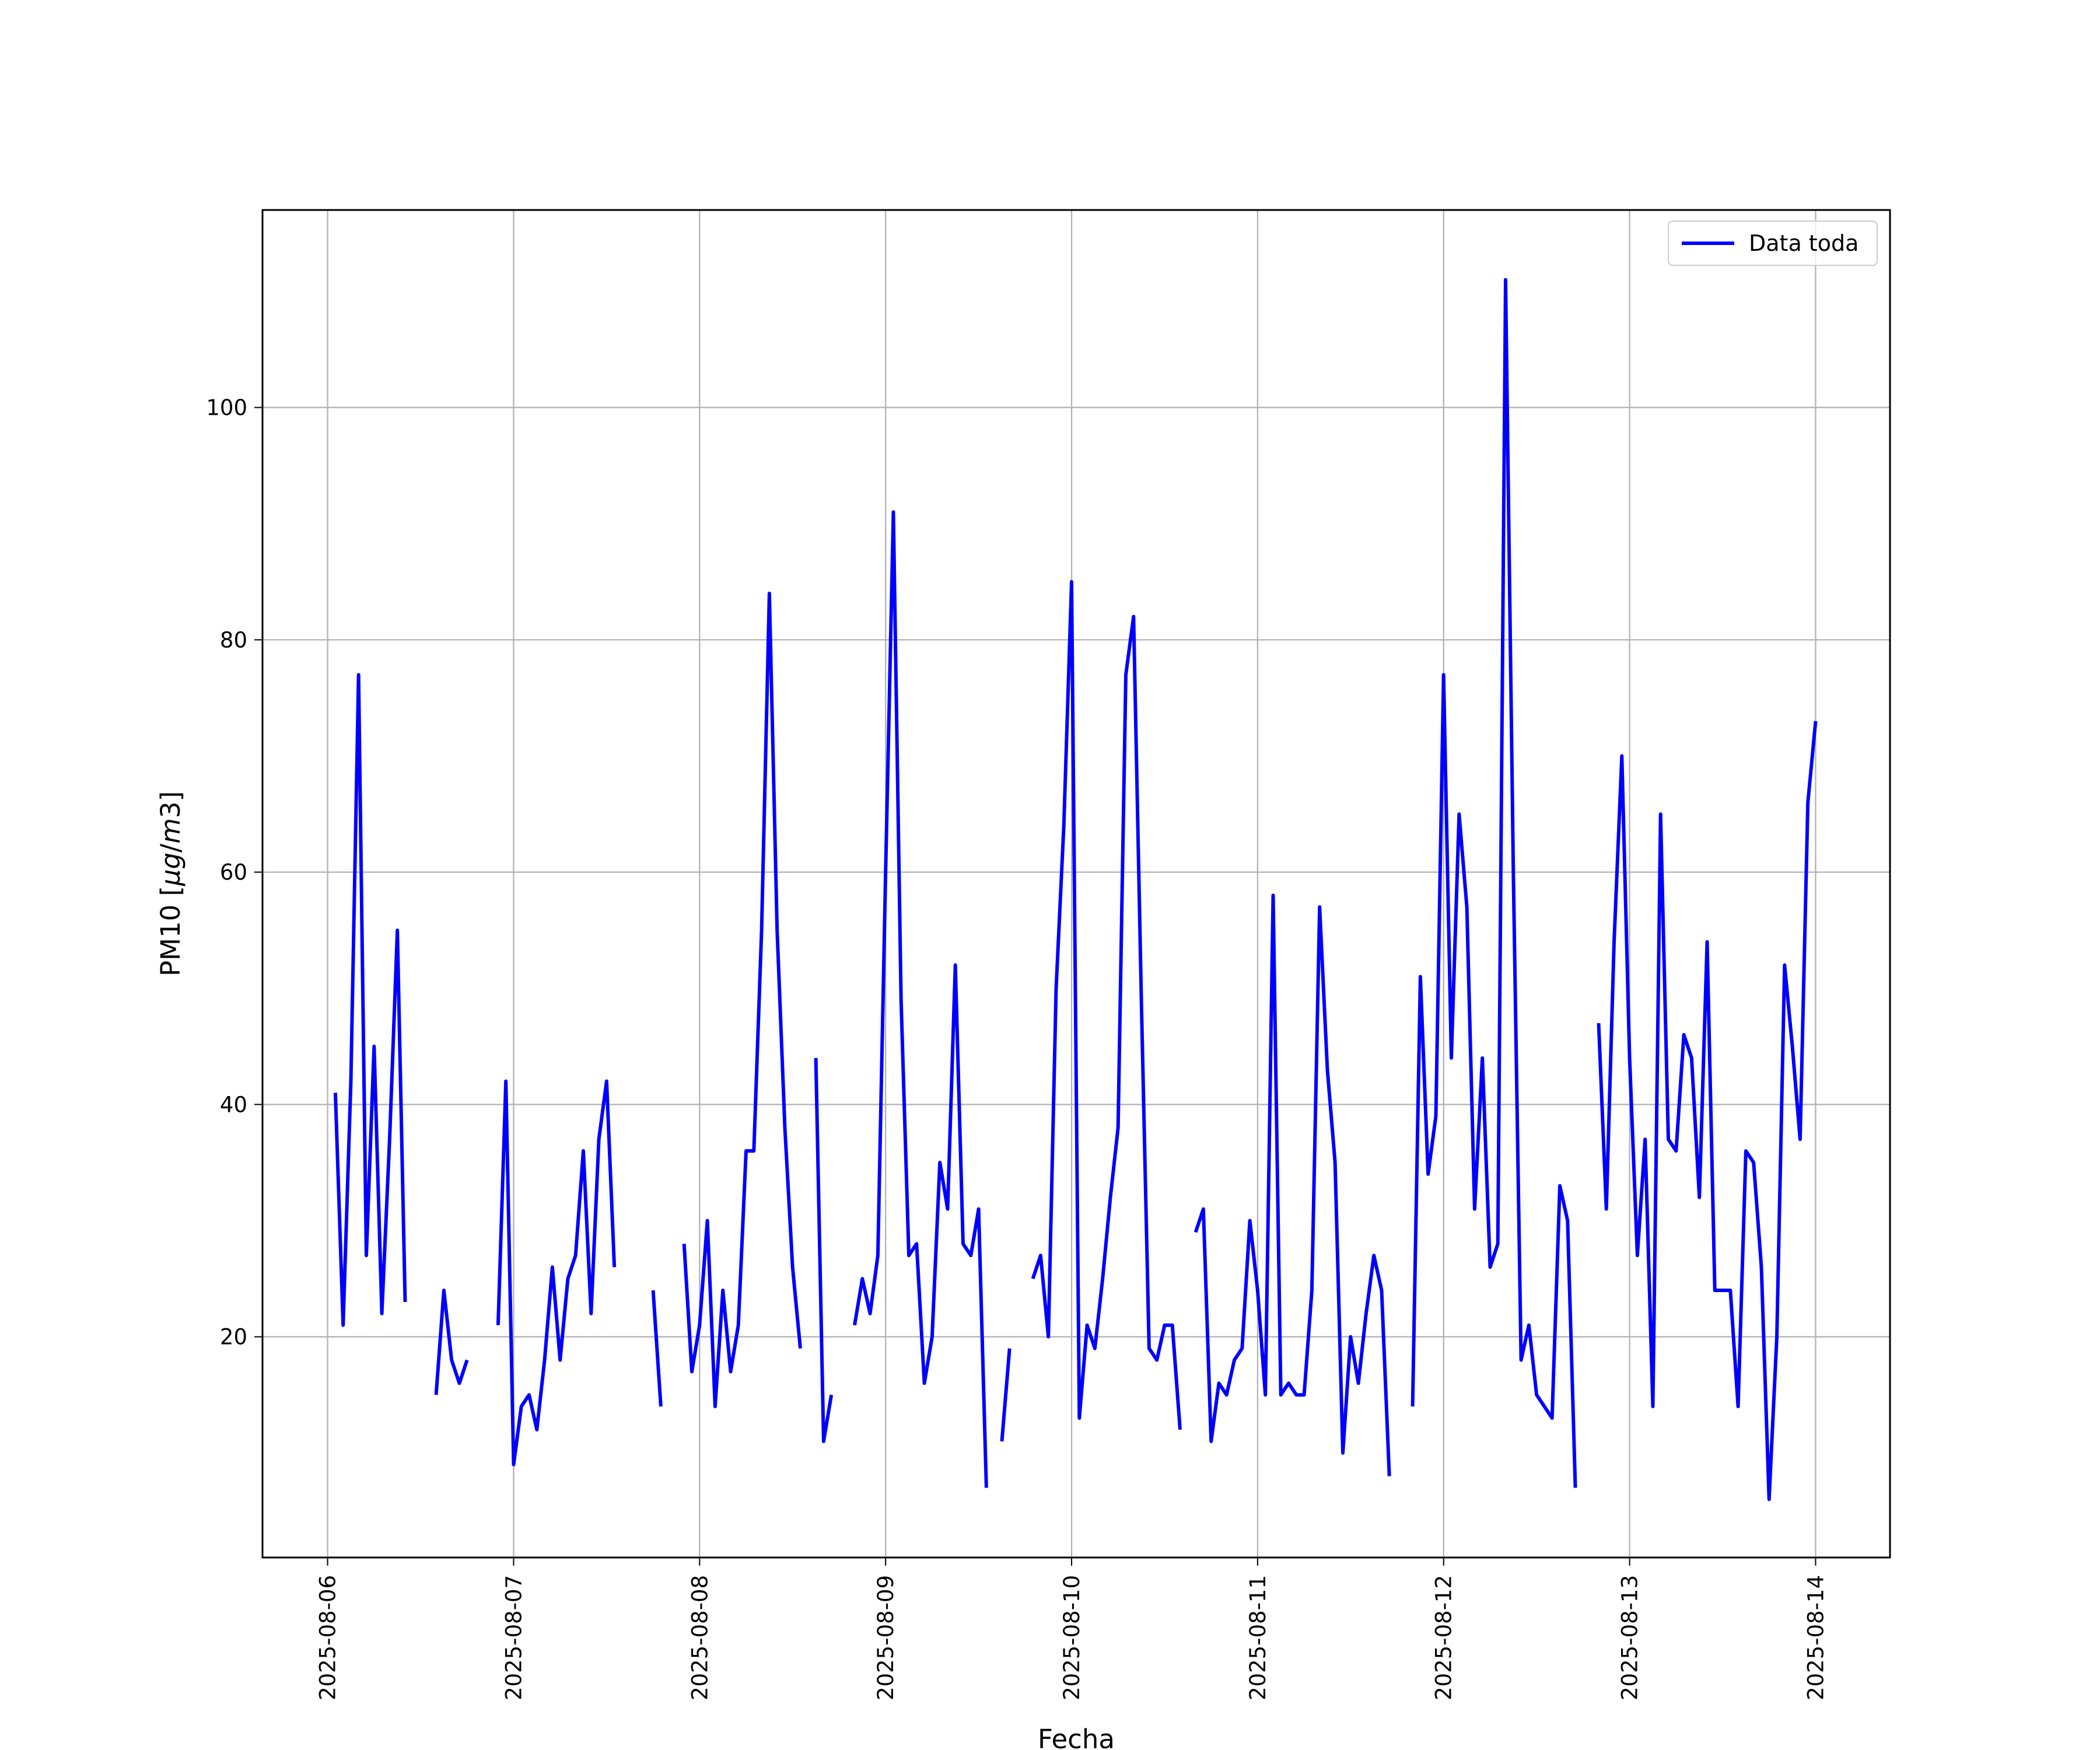 The height and width of the screenshot is (1750, 2100). I want to click on y-axis-label: PM10 [µg/m3], so click(170, 884).